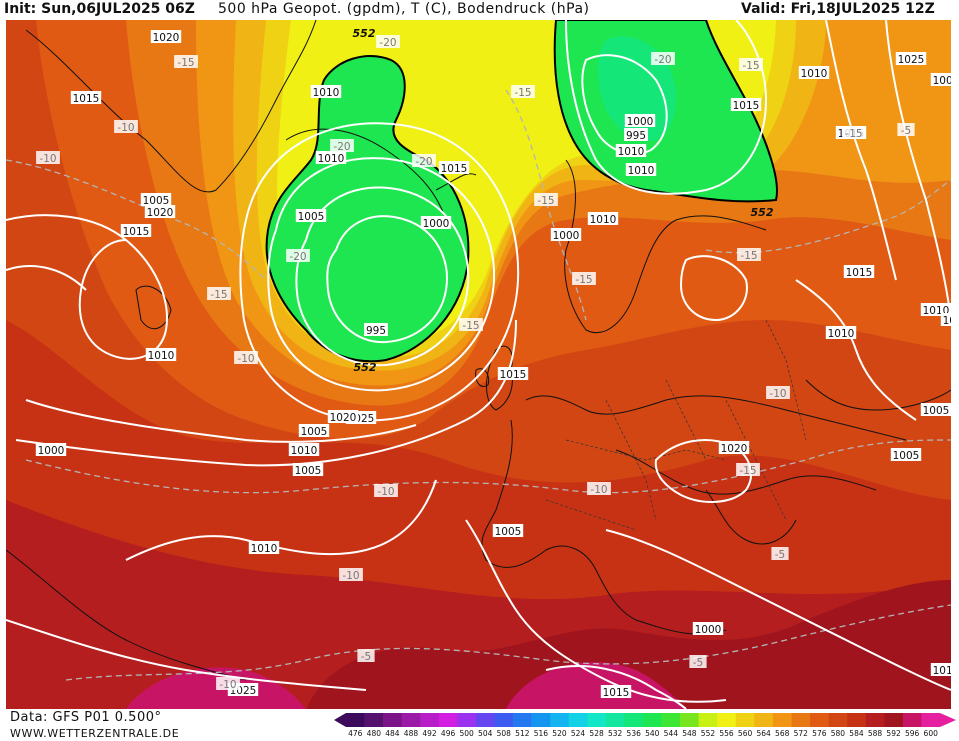 This screenshot has width=959, height=741. Describe the element at coordinates (99, 9) in the screenshot. I see `init-time: Init: Sun,06JUL2025 06Z` at that location.